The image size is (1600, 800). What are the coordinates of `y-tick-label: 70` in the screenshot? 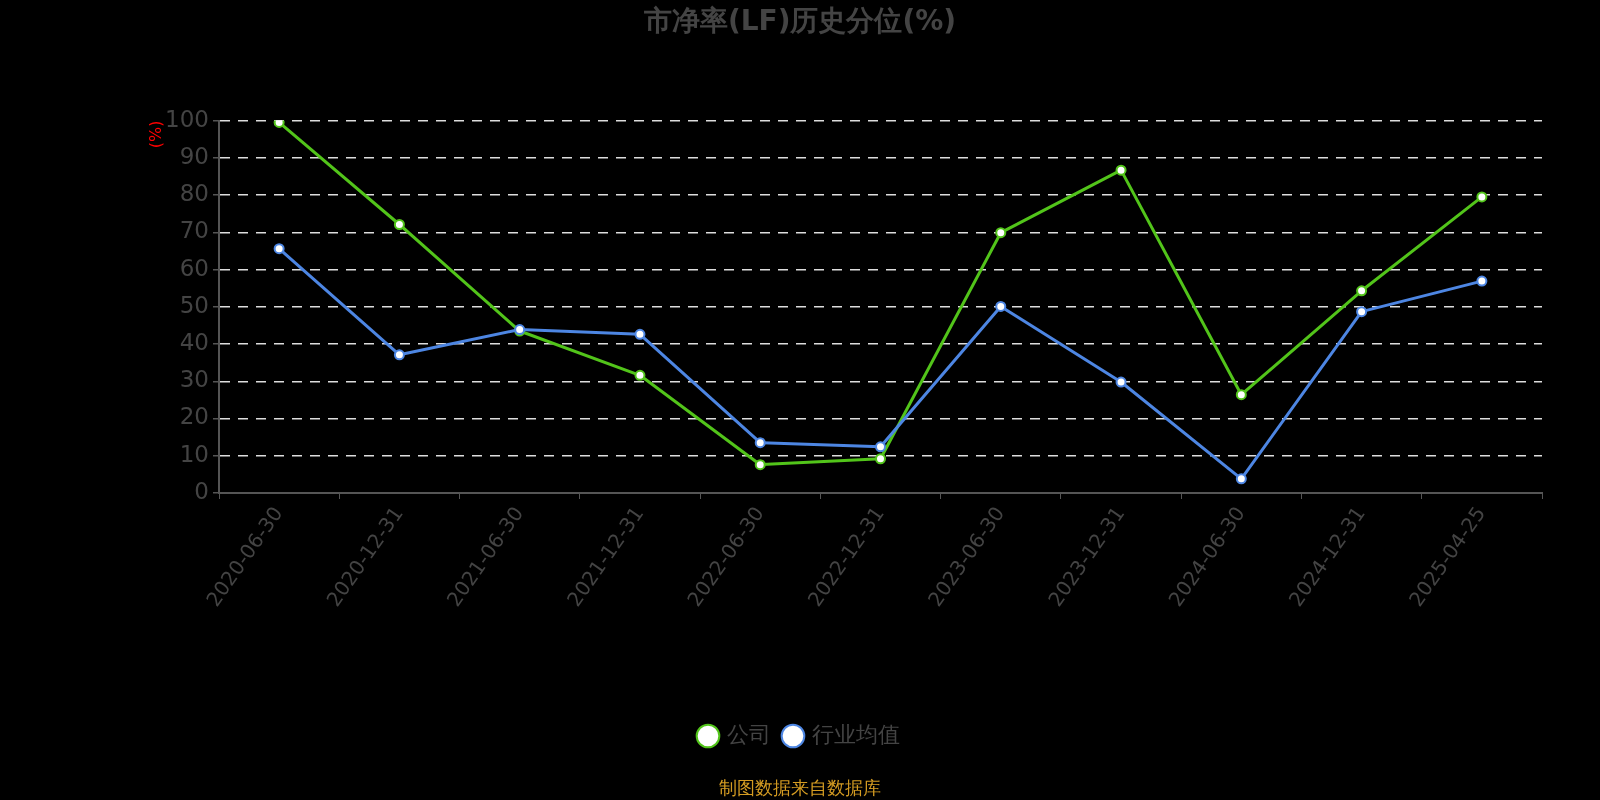 It's located at (194, 230).